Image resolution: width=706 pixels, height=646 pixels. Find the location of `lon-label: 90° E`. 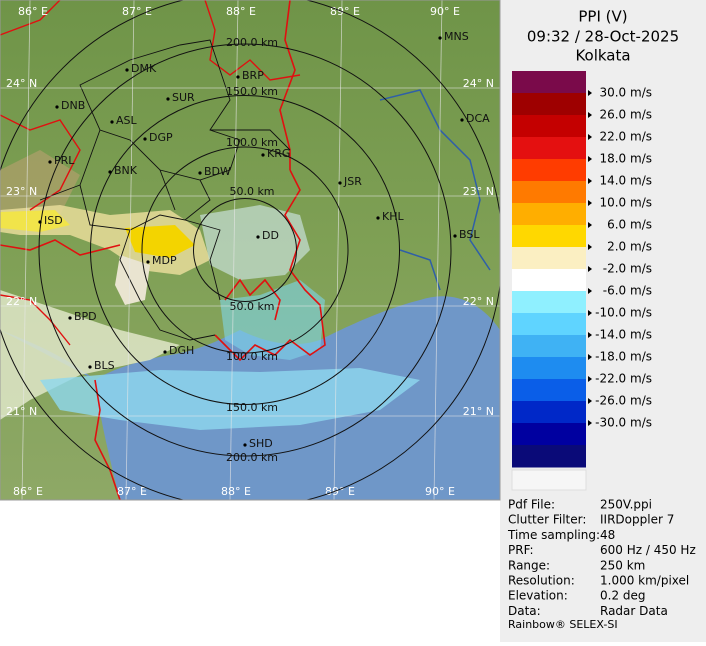

lon-label: 90° E is located at coordinates (445, 11).